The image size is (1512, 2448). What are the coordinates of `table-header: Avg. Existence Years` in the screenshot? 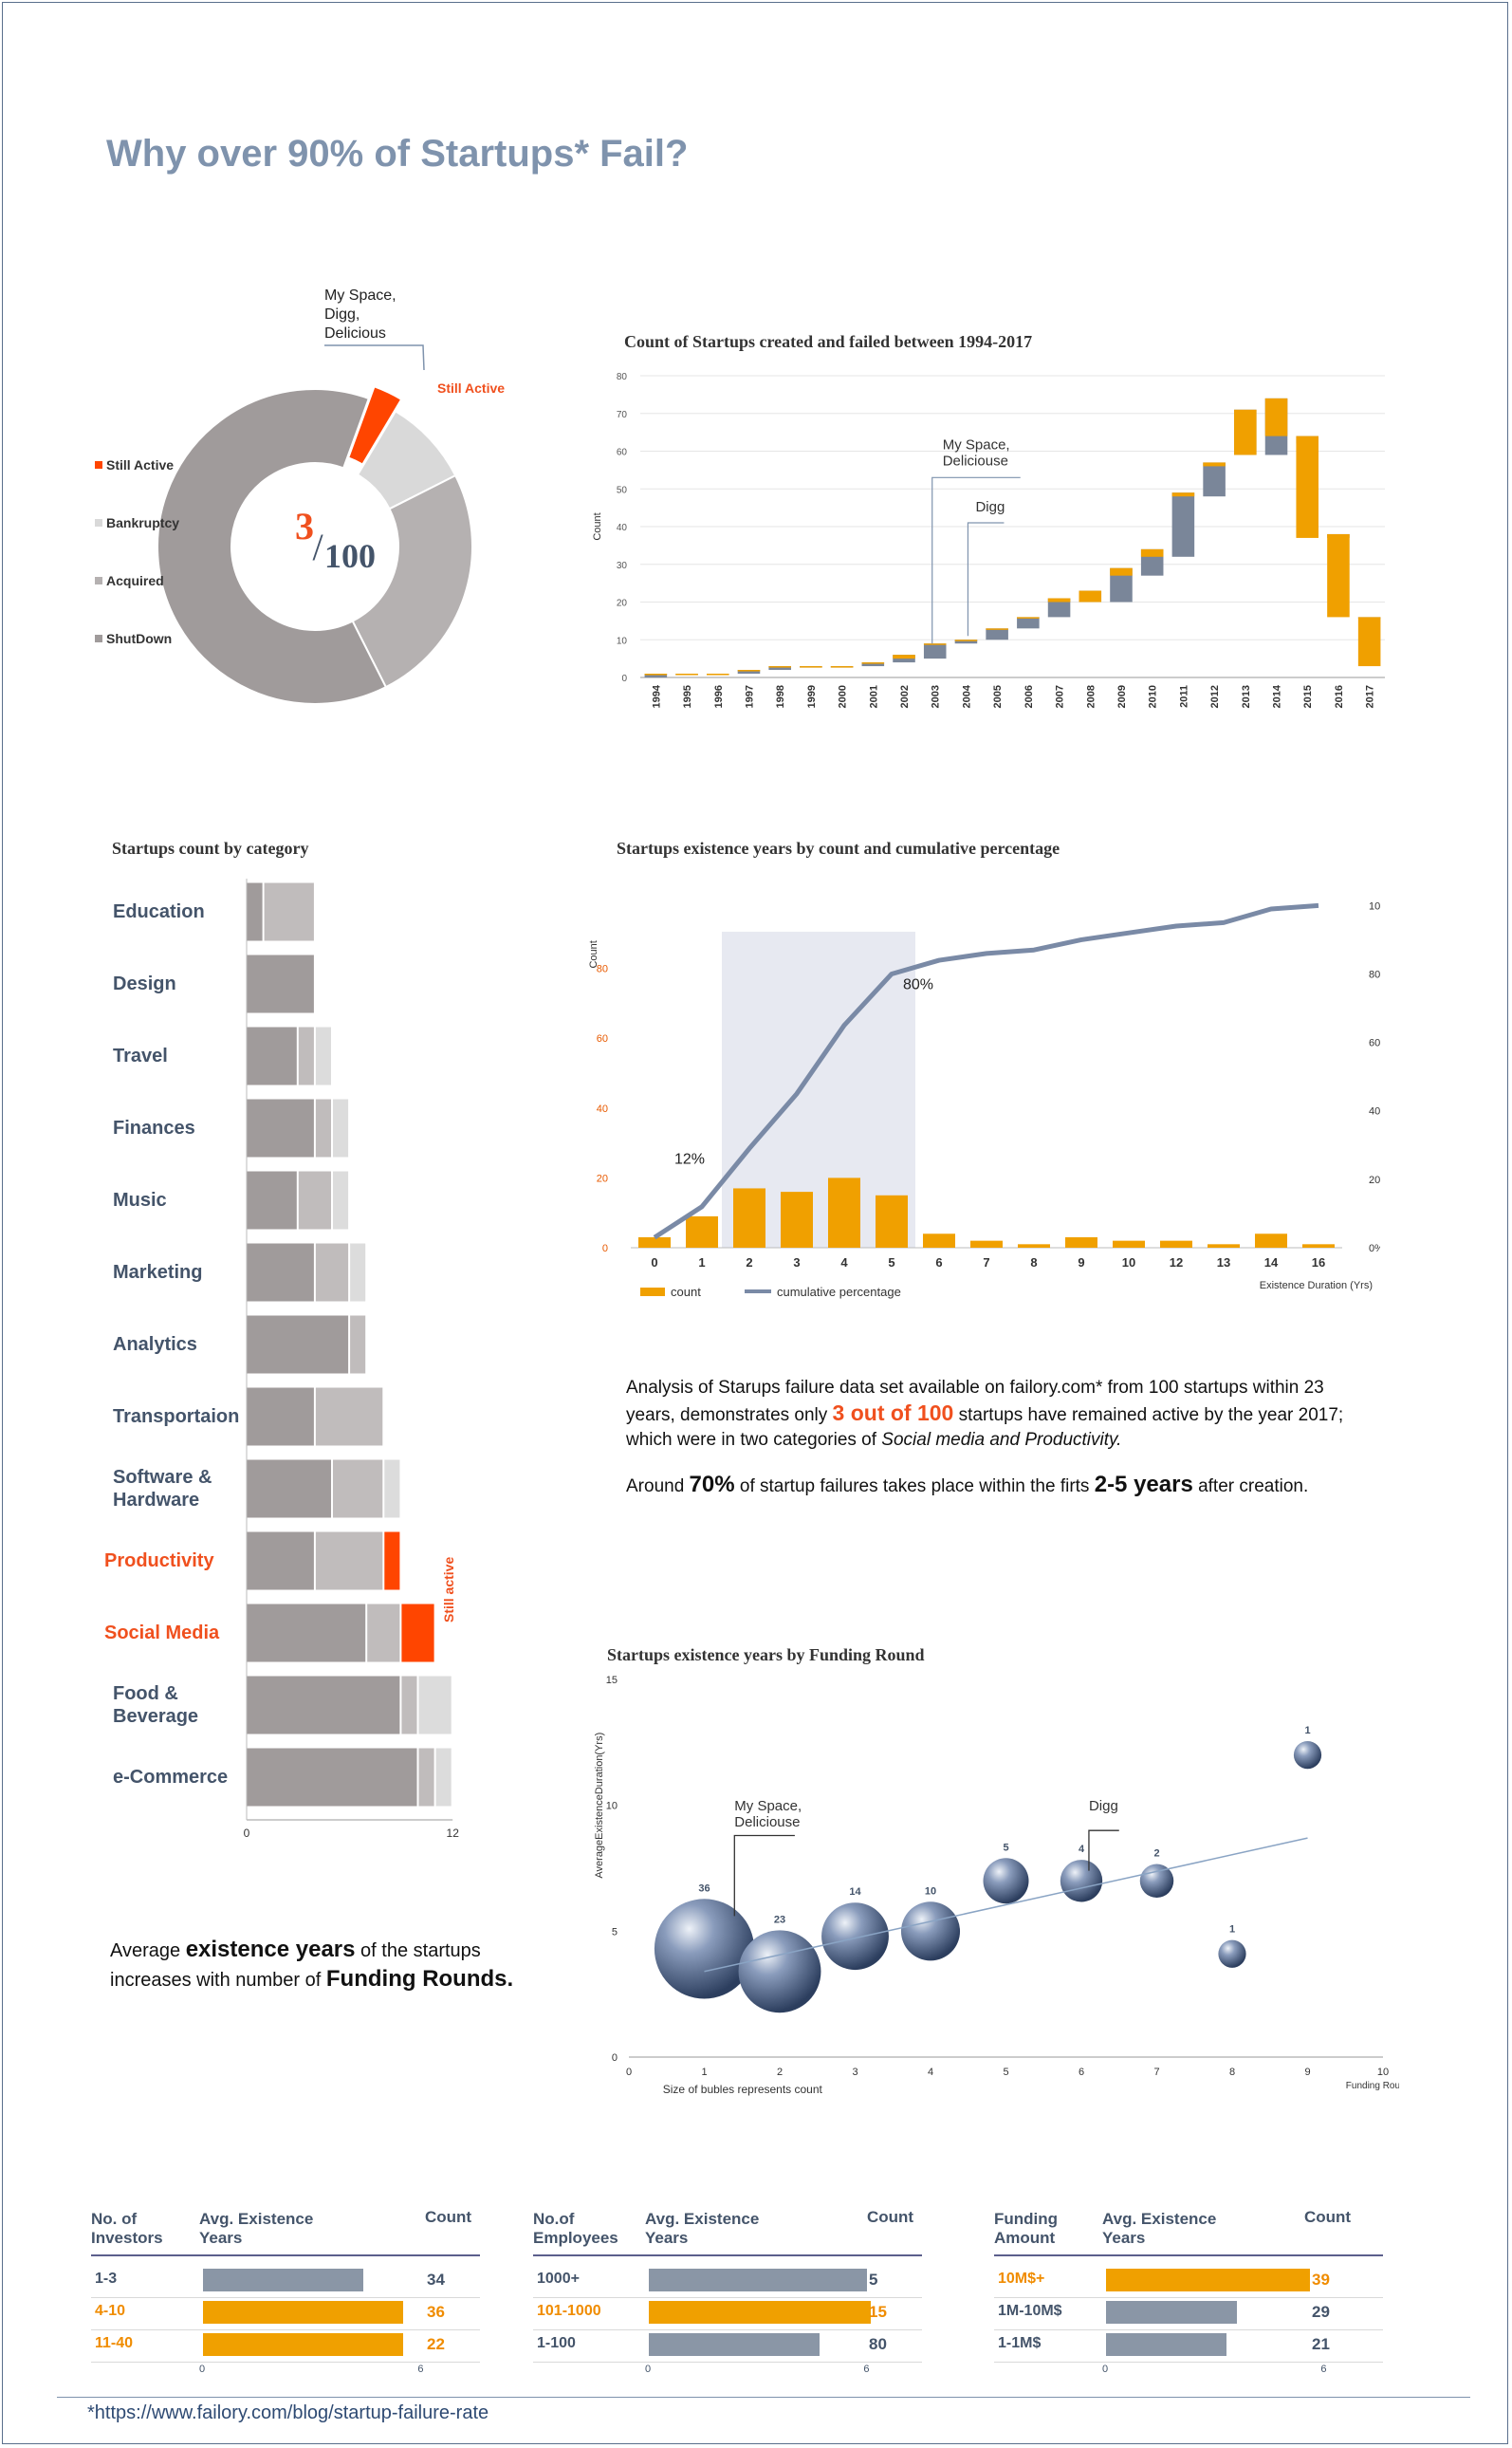 It's located at (256, 2229).